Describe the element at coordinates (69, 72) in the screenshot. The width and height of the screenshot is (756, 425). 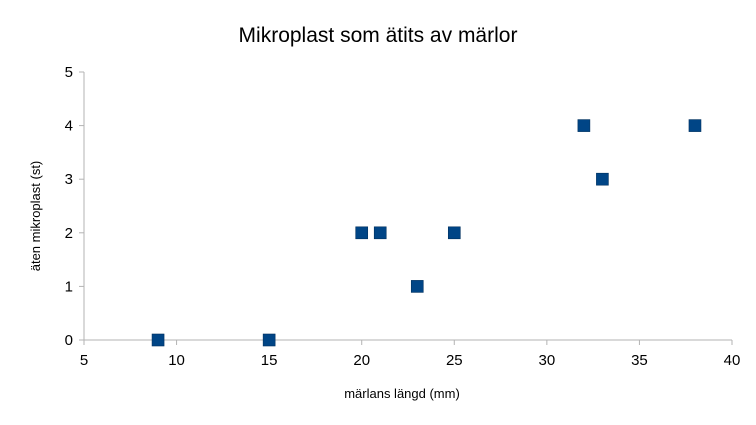
I see `y-tick-label: 5` at that location.